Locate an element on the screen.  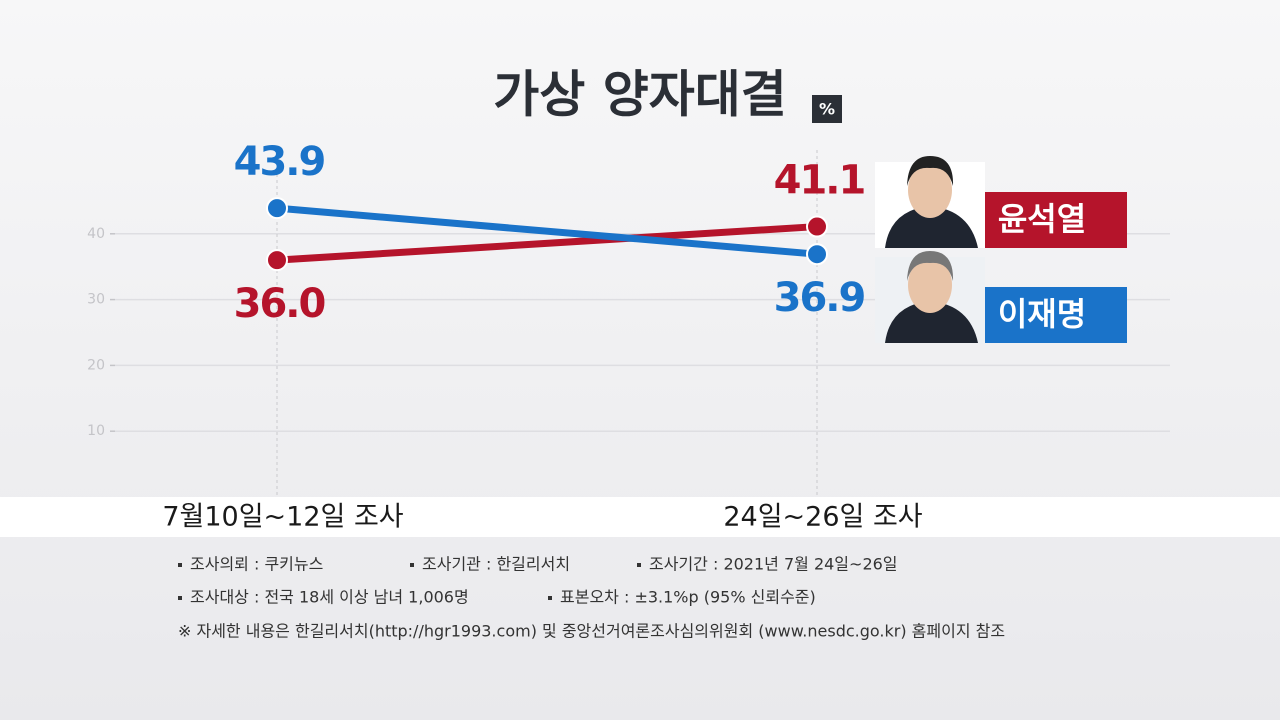
y-tick-label: 20 is located at coordinates (96, 365).